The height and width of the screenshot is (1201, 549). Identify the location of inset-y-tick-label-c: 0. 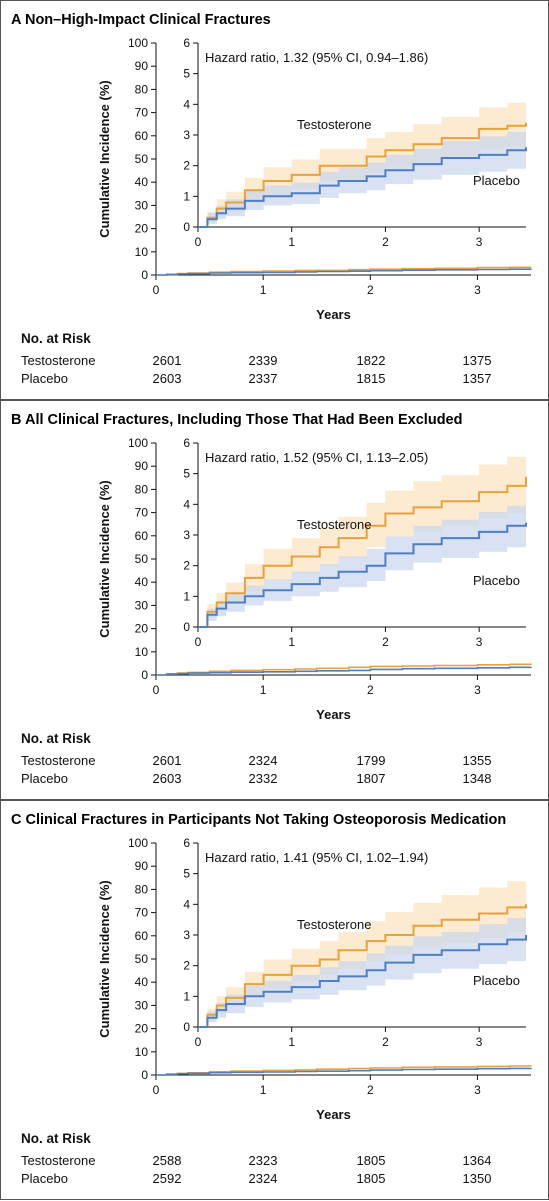
(186, 1027).